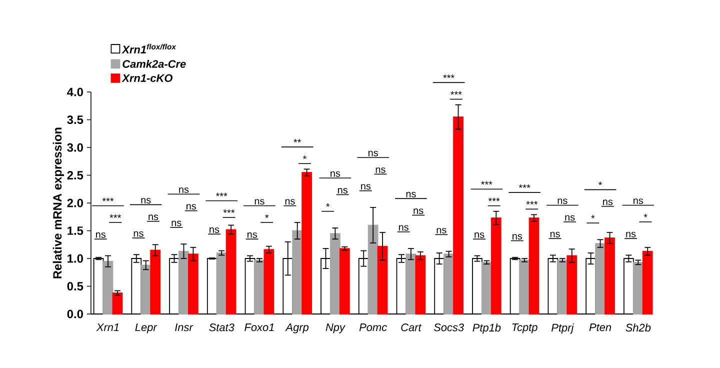 The image size is (720, 368). Describe the element at coordinates (75, 314) in the screenshot. I see `y-tick-label: 0.0` at that location.